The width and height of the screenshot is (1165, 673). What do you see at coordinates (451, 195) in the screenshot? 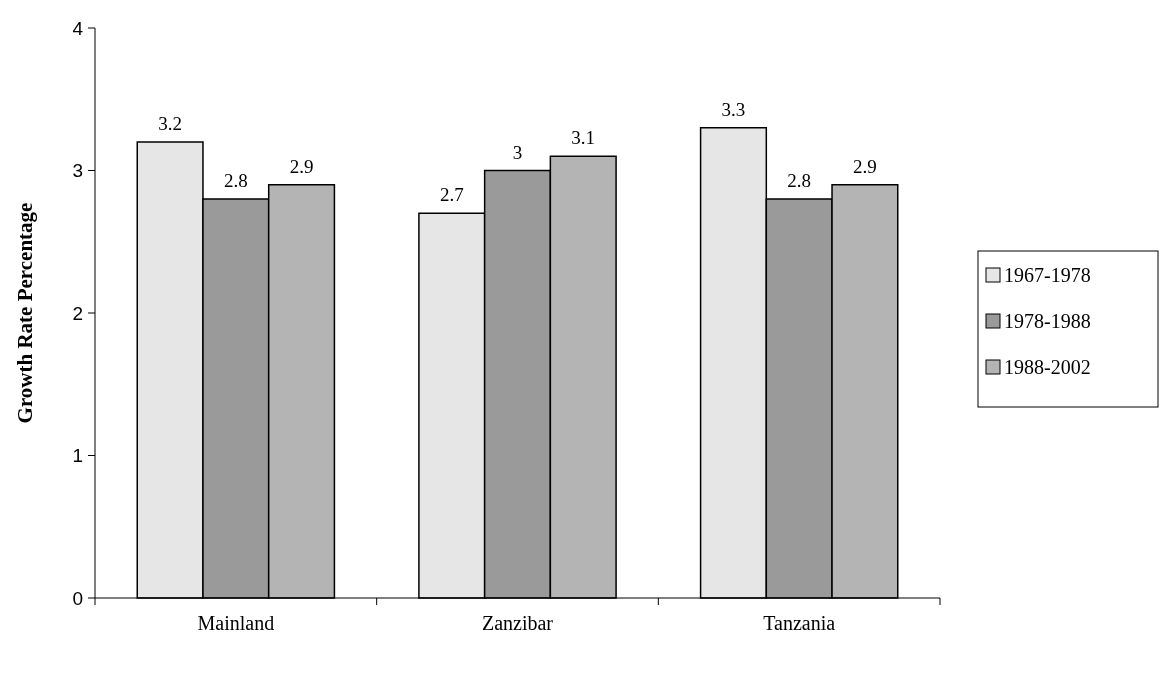
I see `data-label: 2.7` at bounding box center [451, 195].